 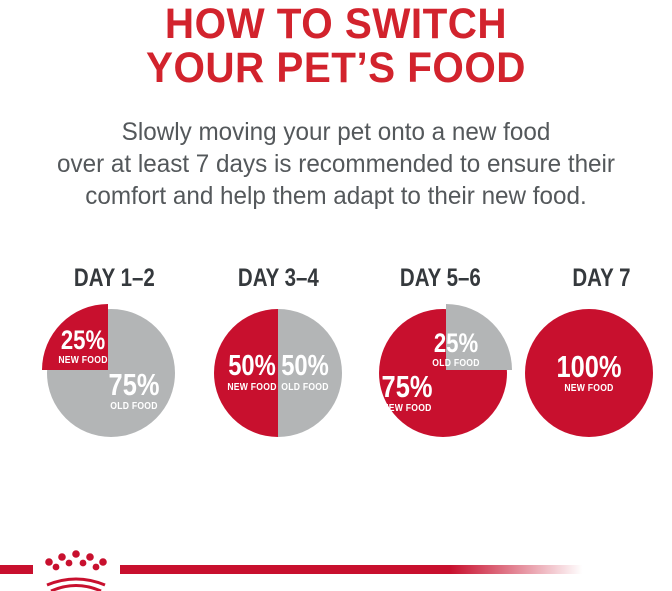 What do you see at coordinates (601, 278) in the screenshot?
I see `day-7-heading: DAY 7` at bounding box center [601, 278].